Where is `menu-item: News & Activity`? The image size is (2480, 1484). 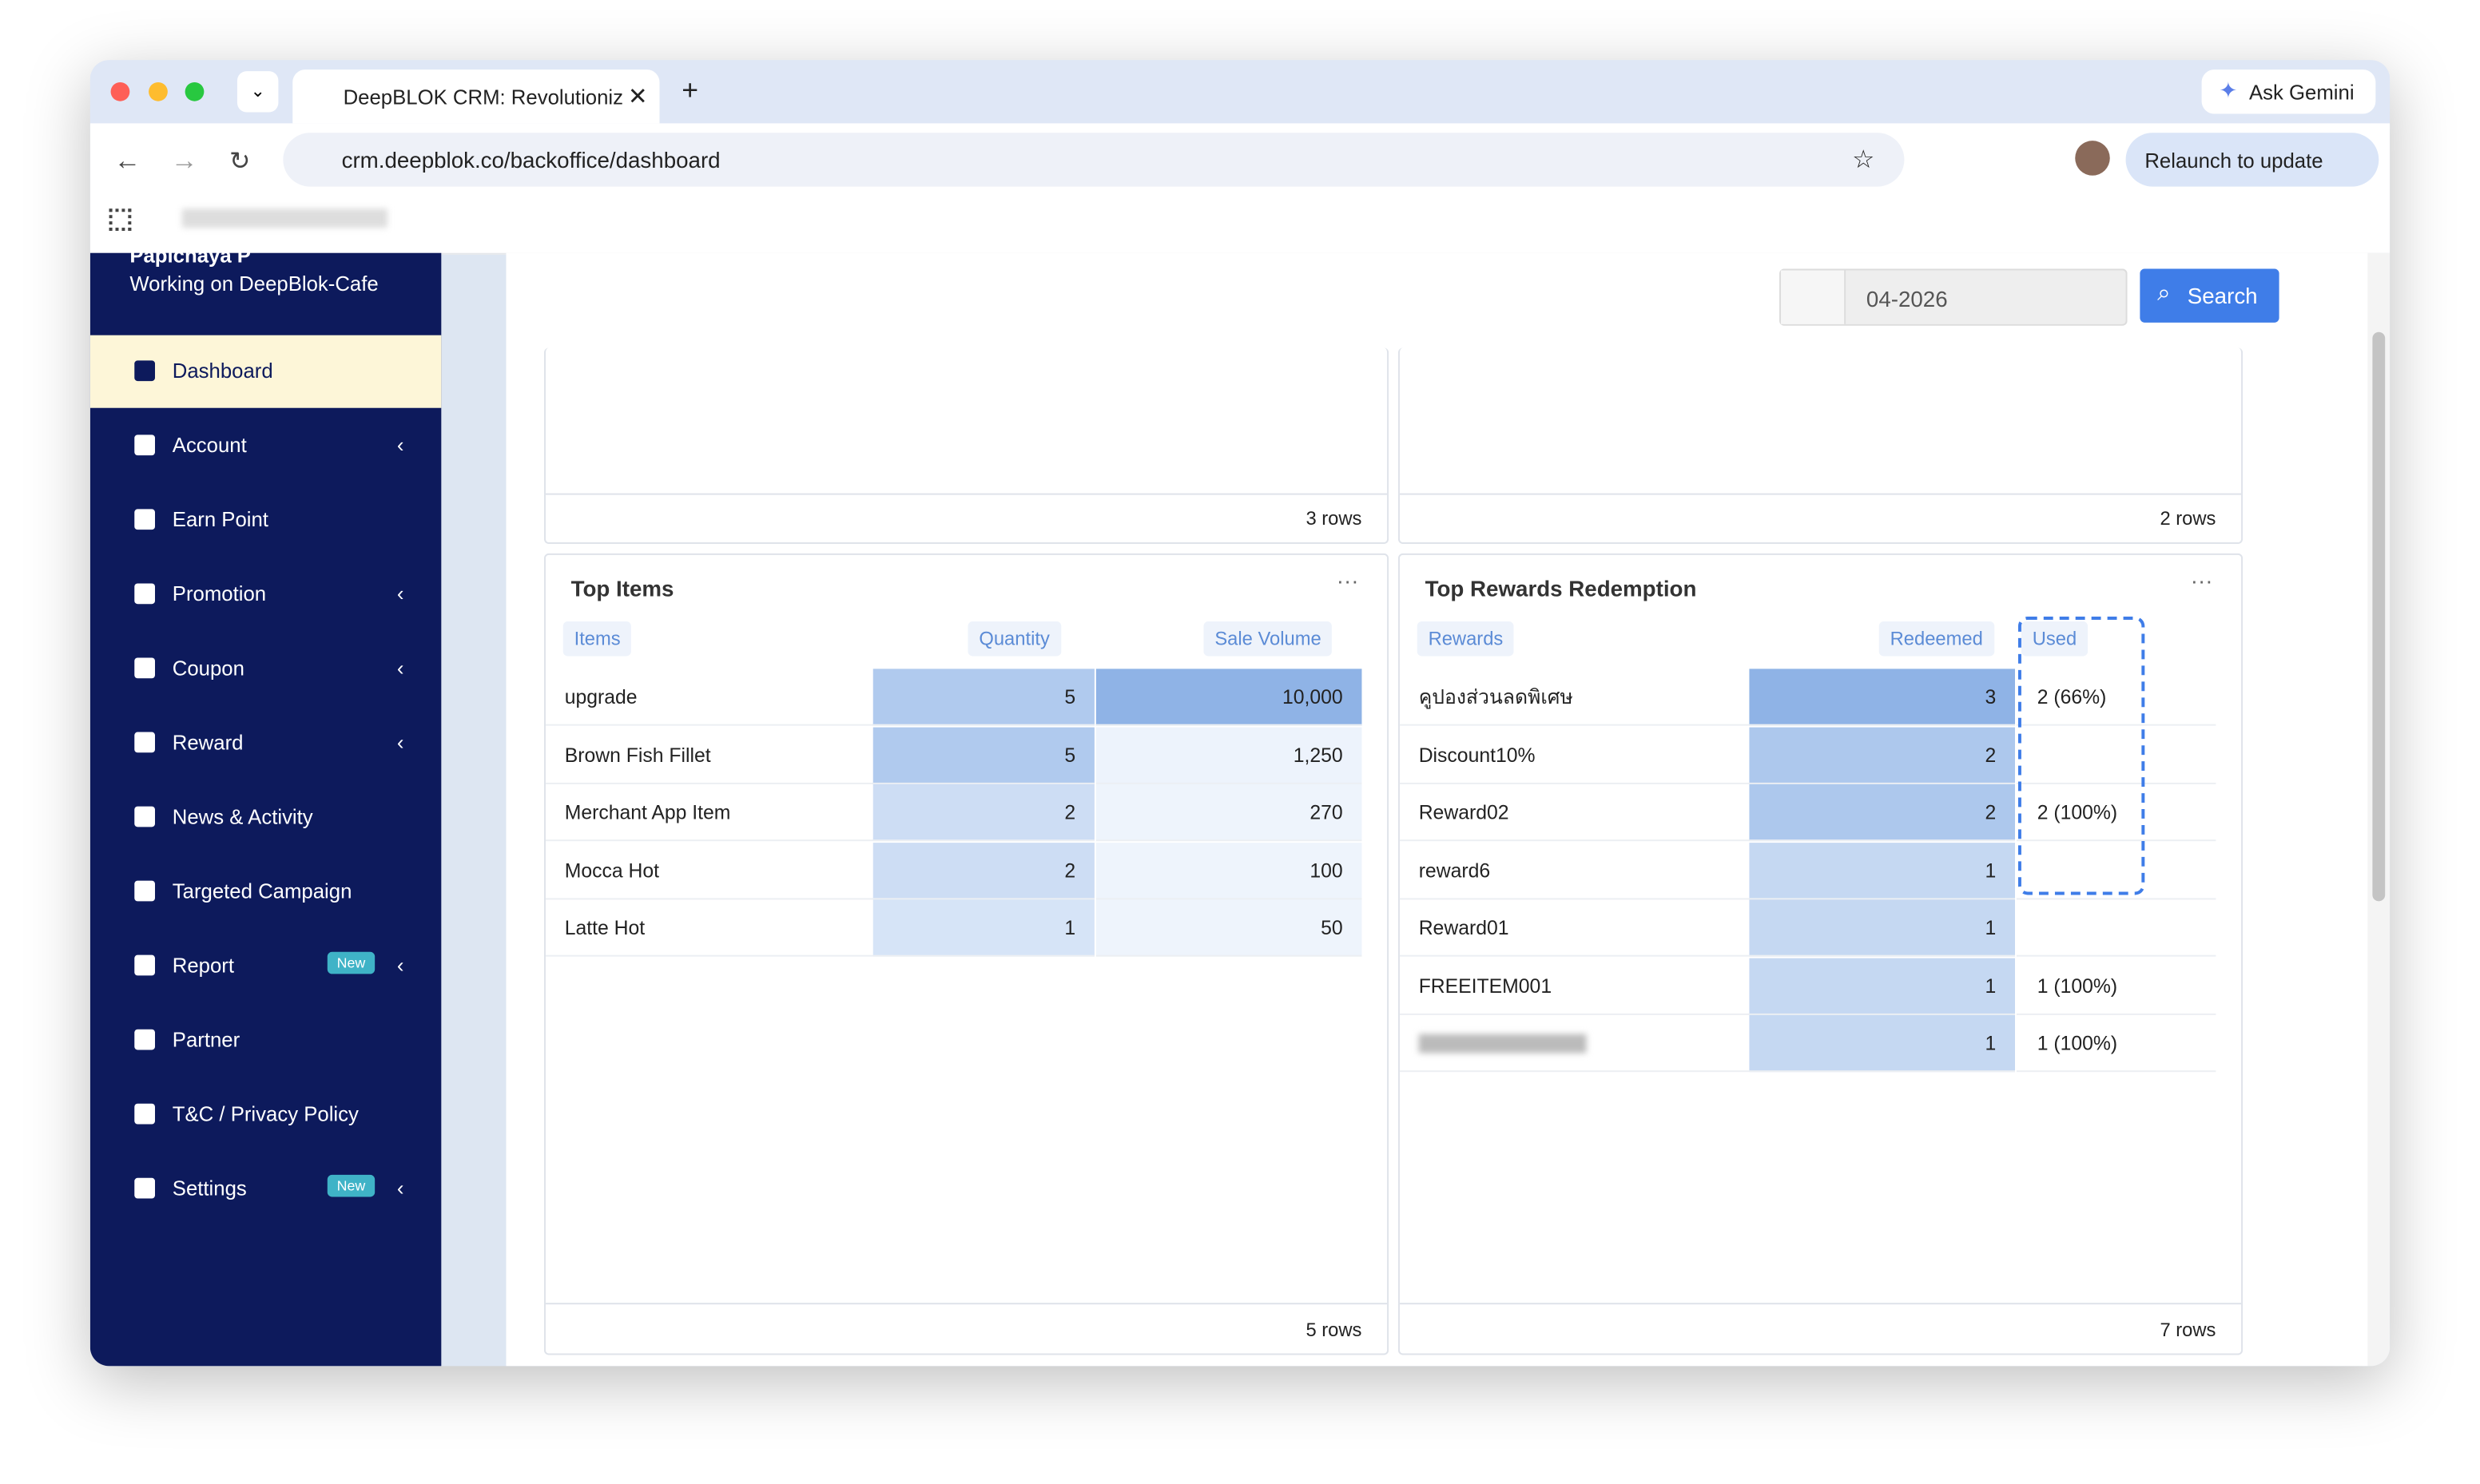
menu-item: News & Activity is located at coordinates (265, 817).